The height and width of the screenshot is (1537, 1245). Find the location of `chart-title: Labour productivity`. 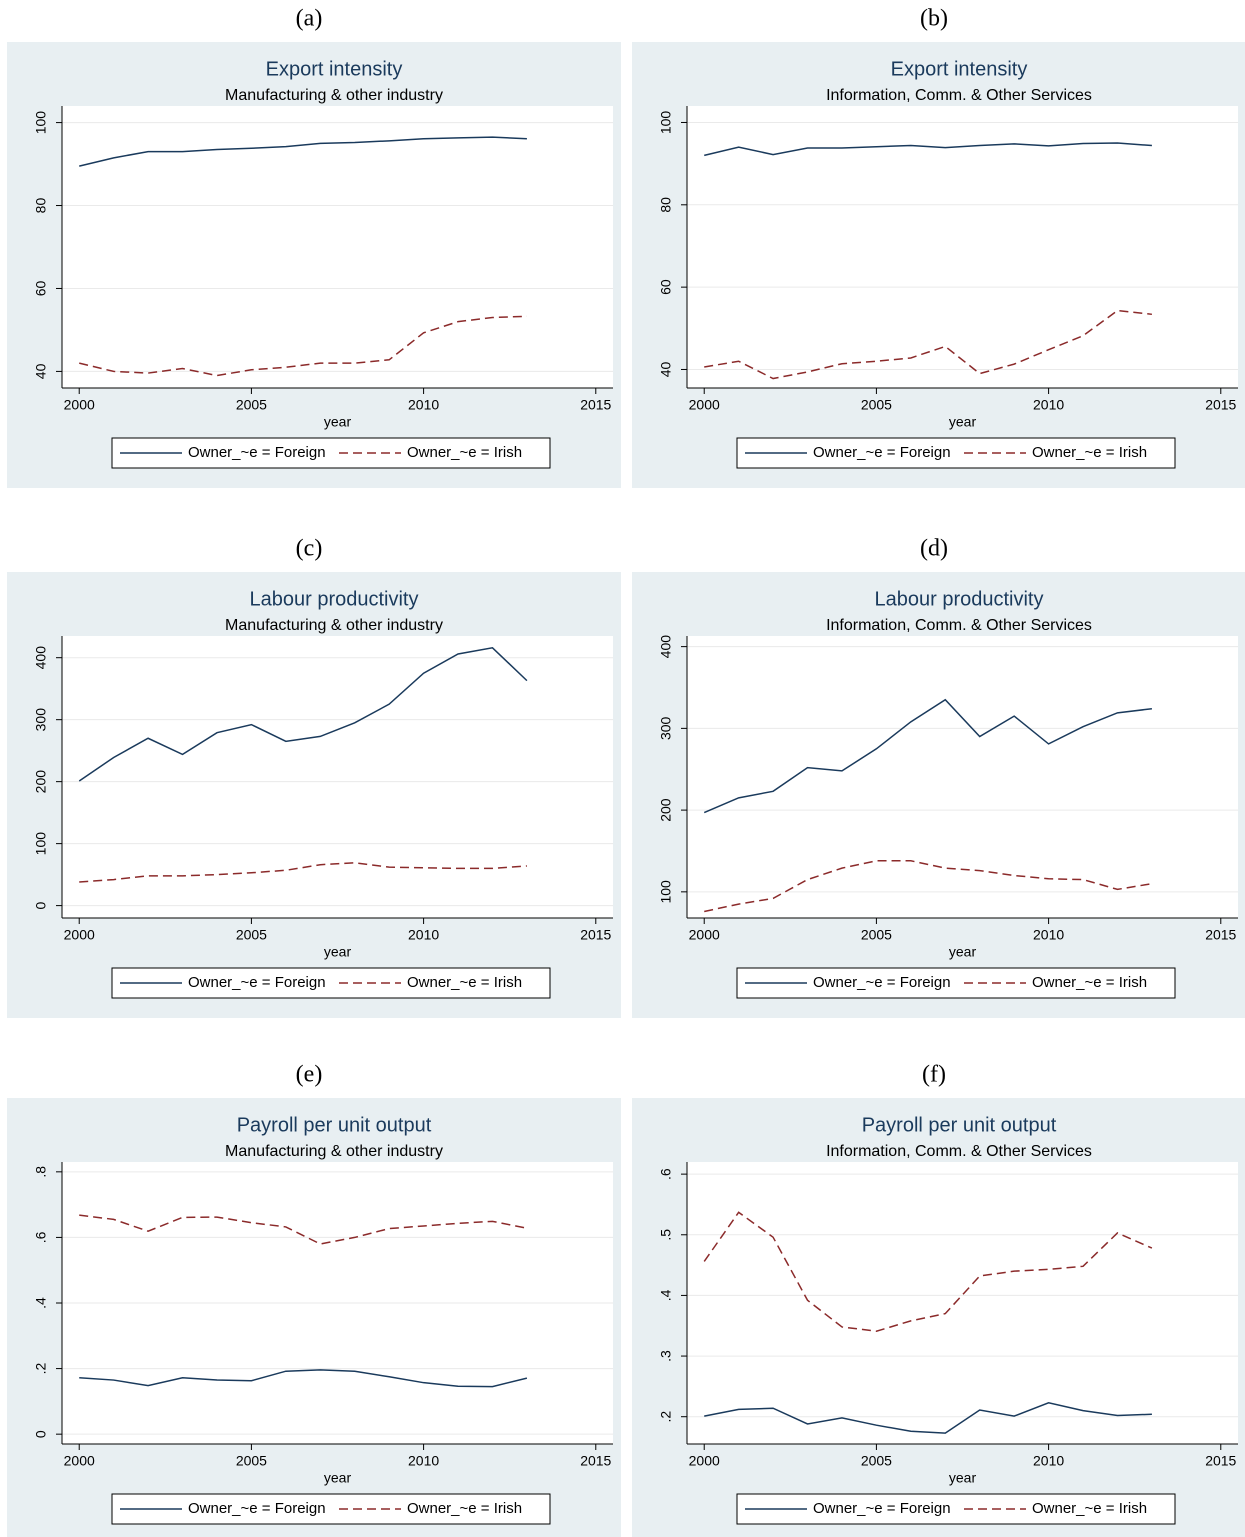

chart-title: Labour productivity is located at coordinates (959, 599).